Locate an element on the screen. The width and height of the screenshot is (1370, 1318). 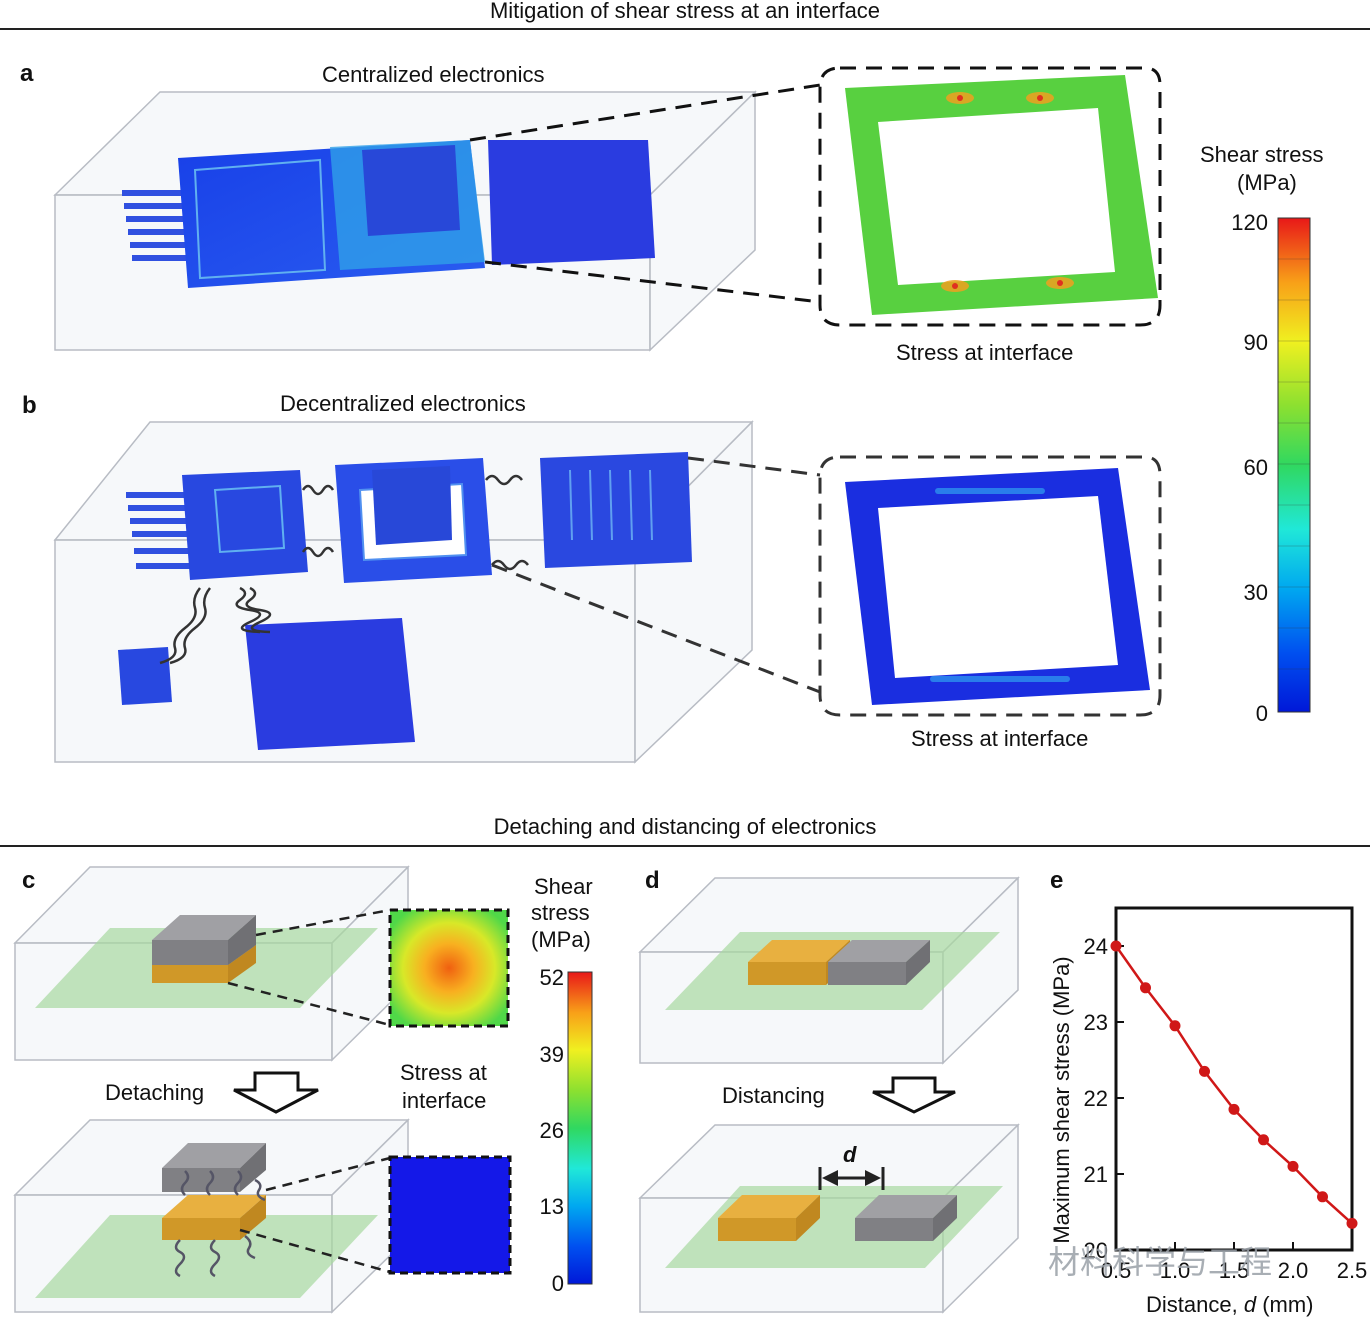
panel-d-letter: d is located at coordinates (652, 880).